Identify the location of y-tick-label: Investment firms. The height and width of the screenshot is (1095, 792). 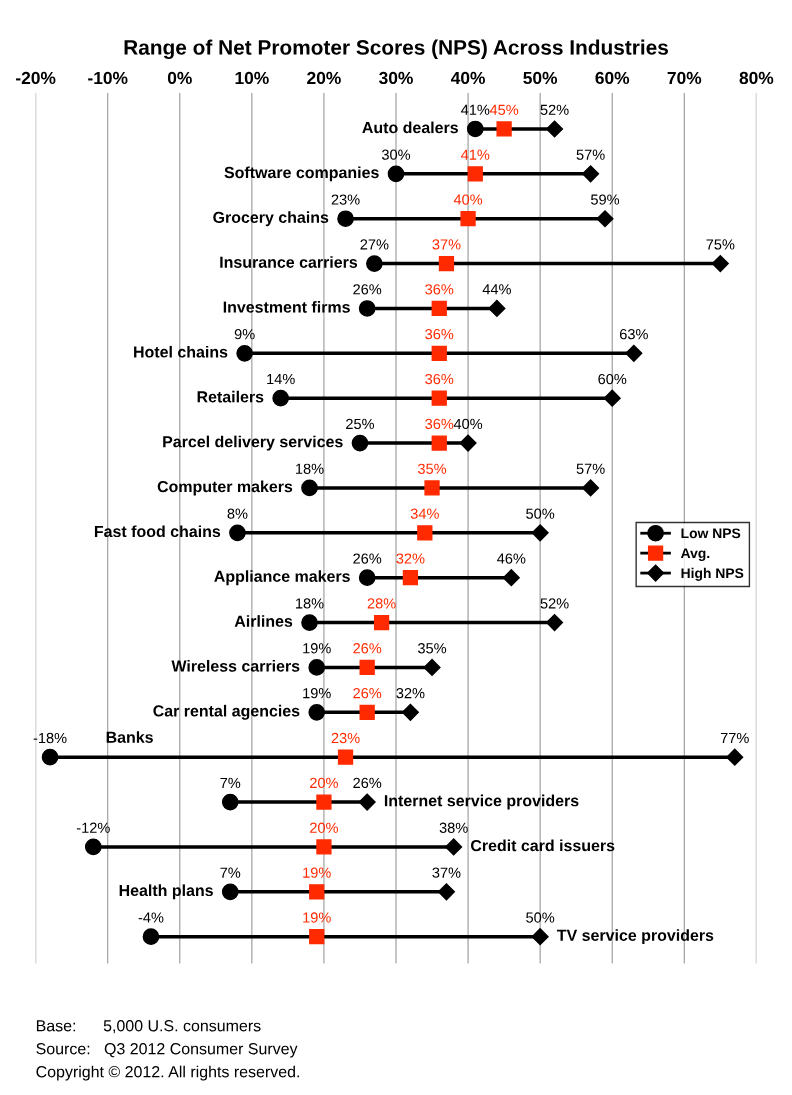
(286, 307).